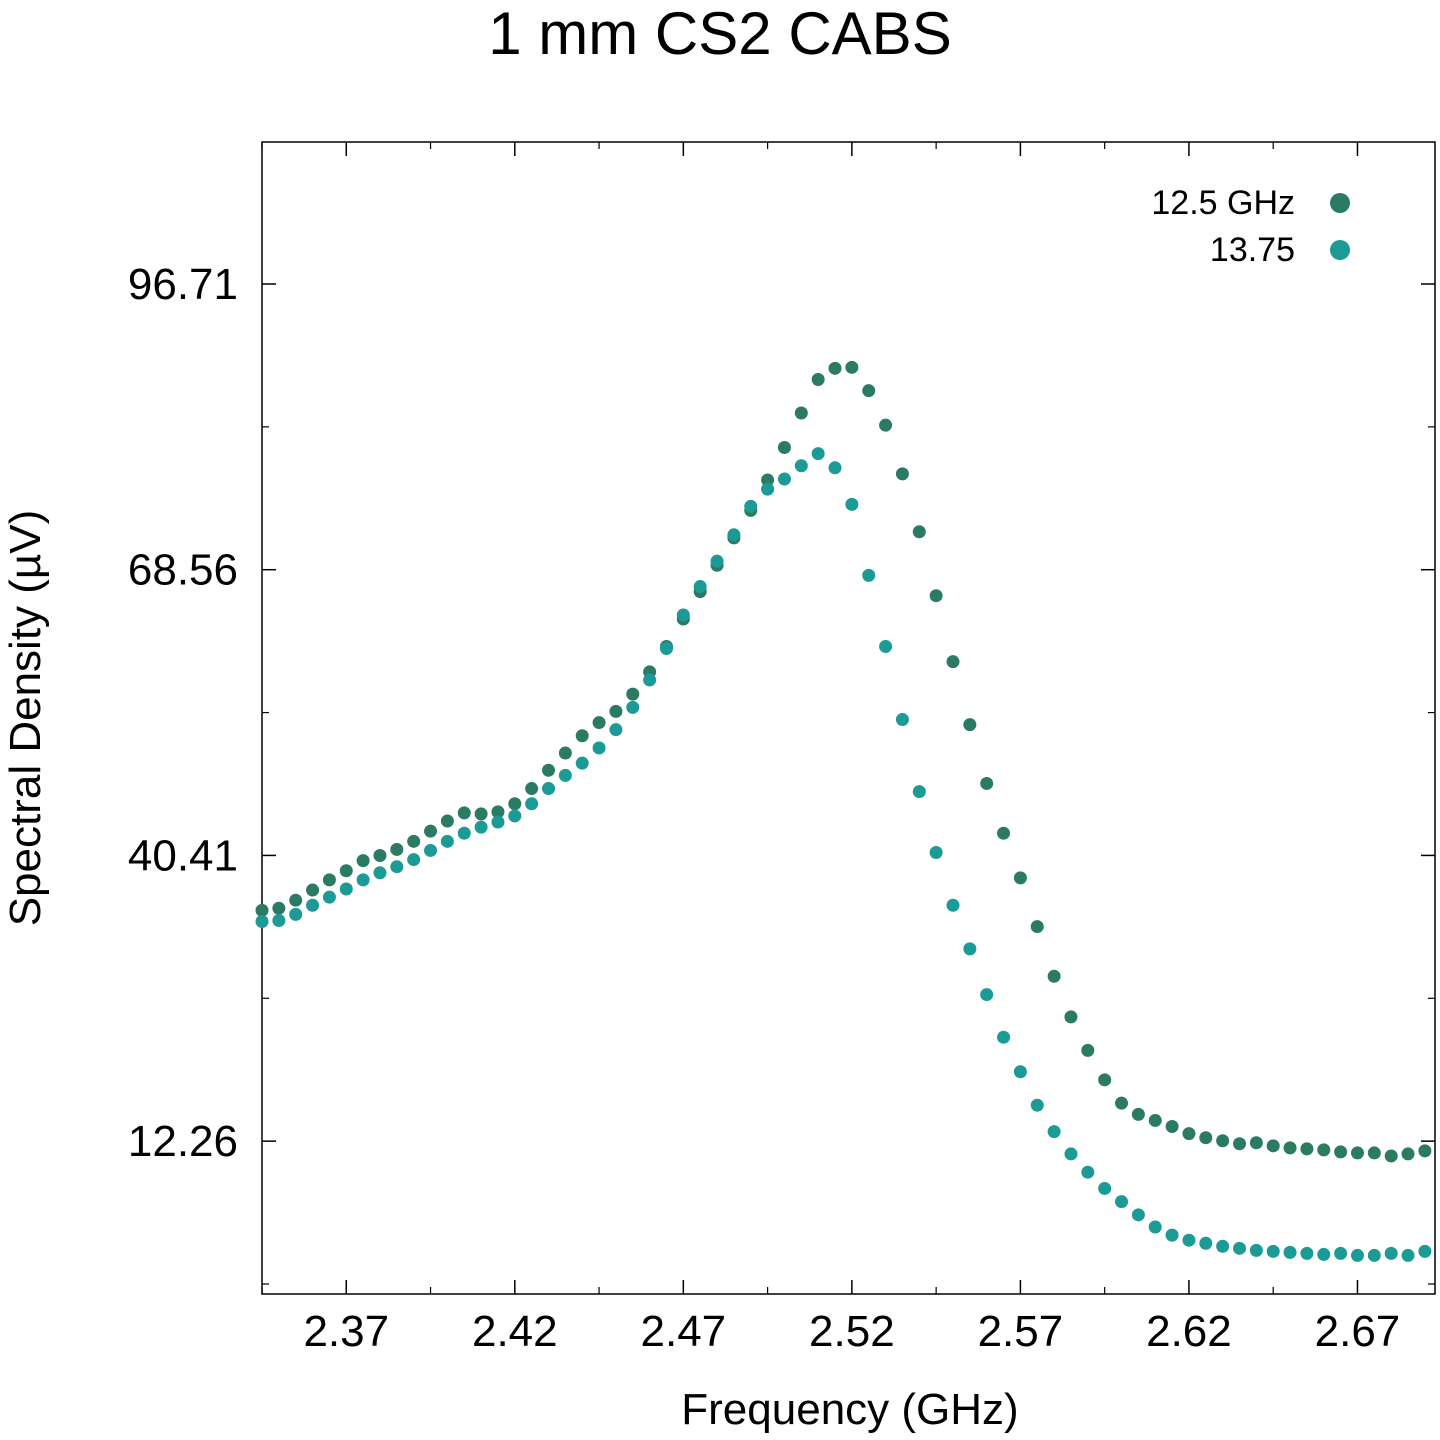 The width and height of the screenshot is (1440, 1440). Describe the element at coordinates (684, 1331) in the screenshot. I see `x-tick-label: 2.47` at that location.